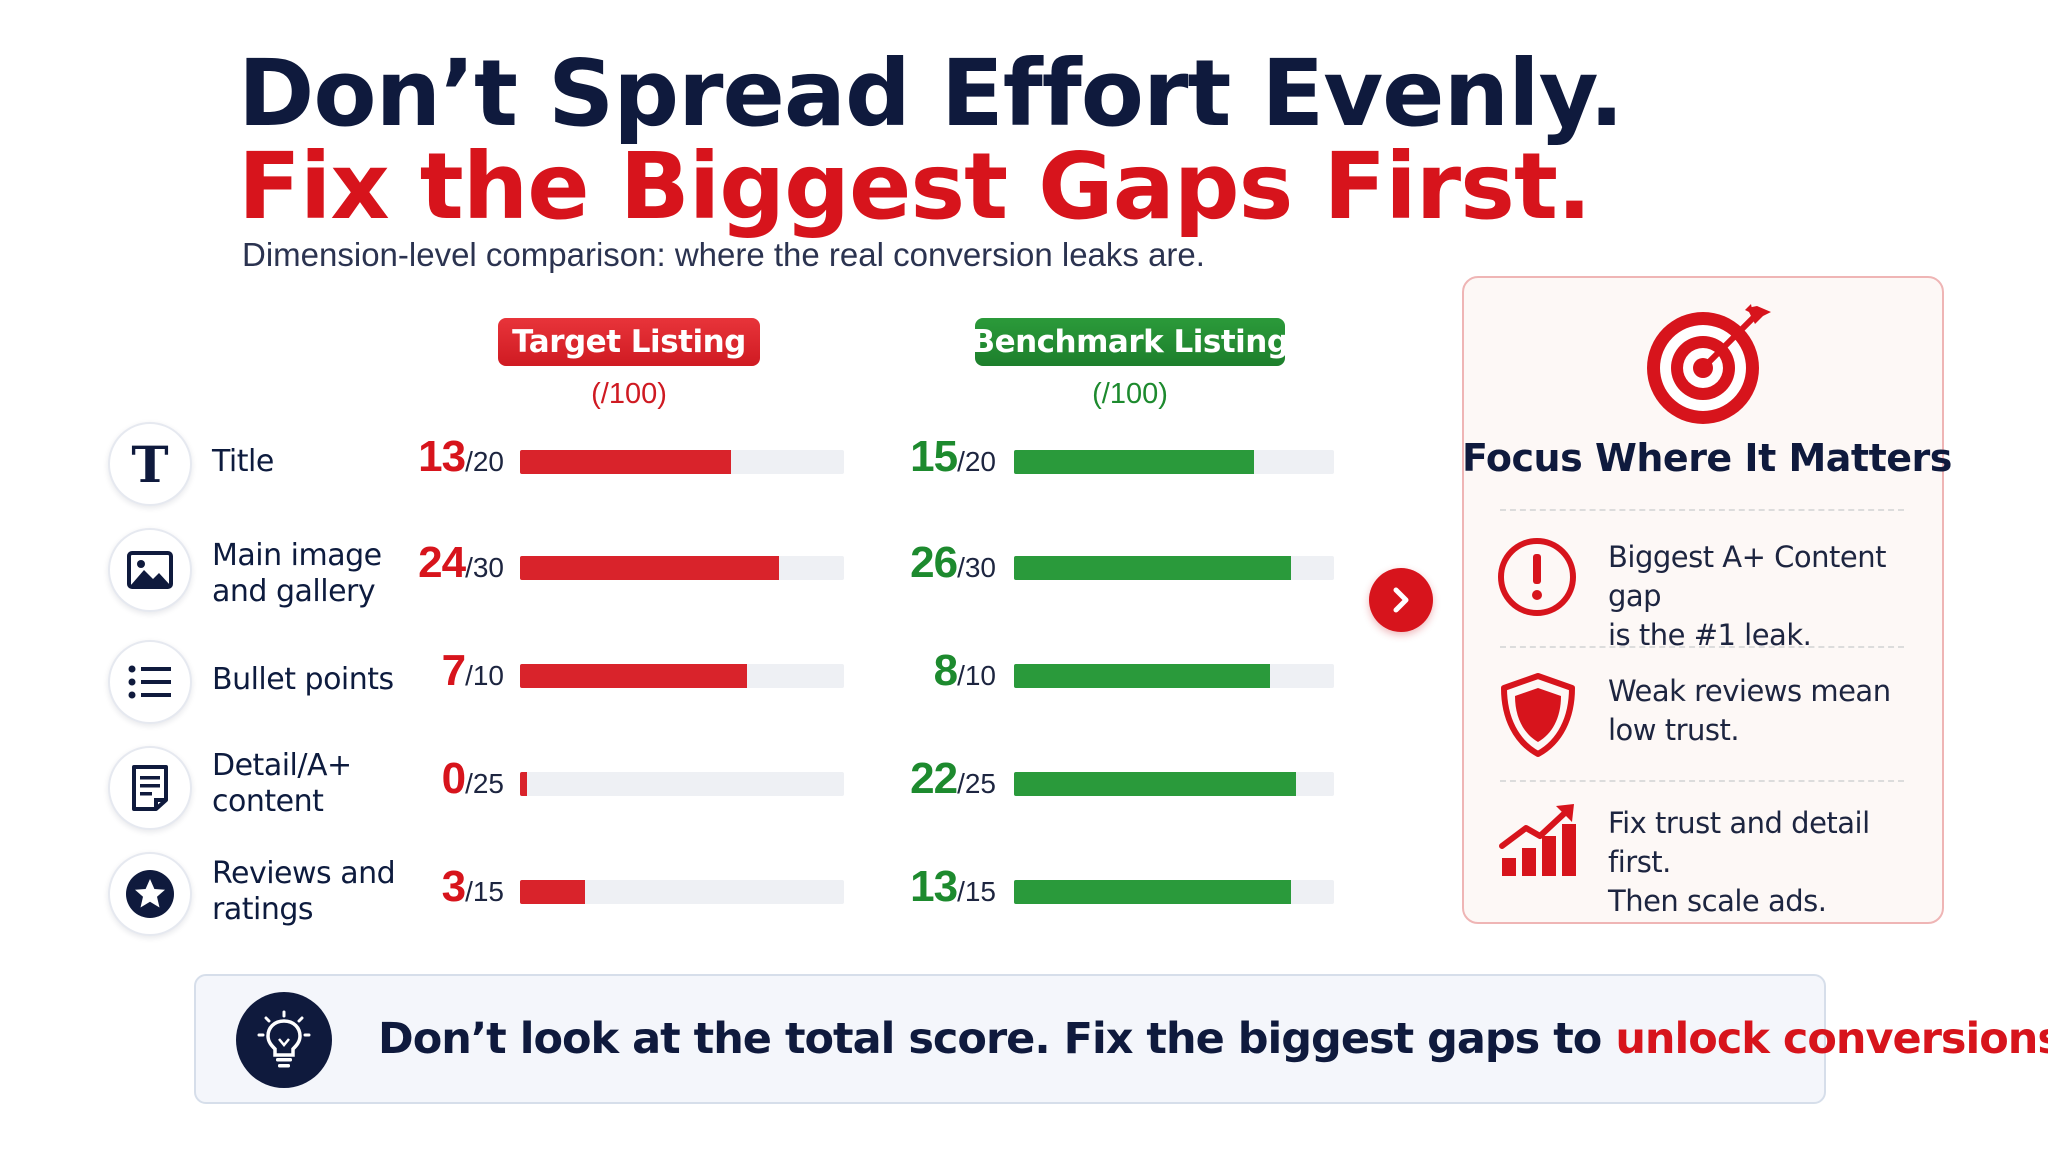  I want to click on dimension-label-title: Title, so click(243, 461).